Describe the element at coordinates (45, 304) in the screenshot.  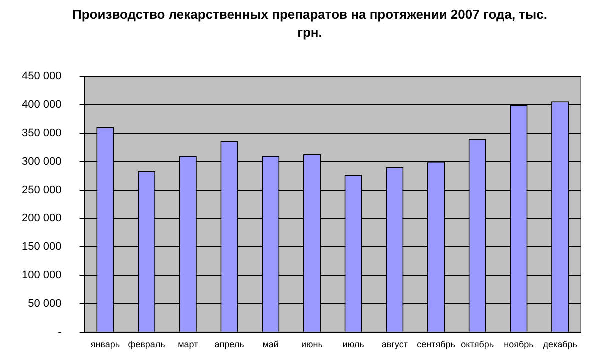
I see `y-tick-label: 50 000` at that location.